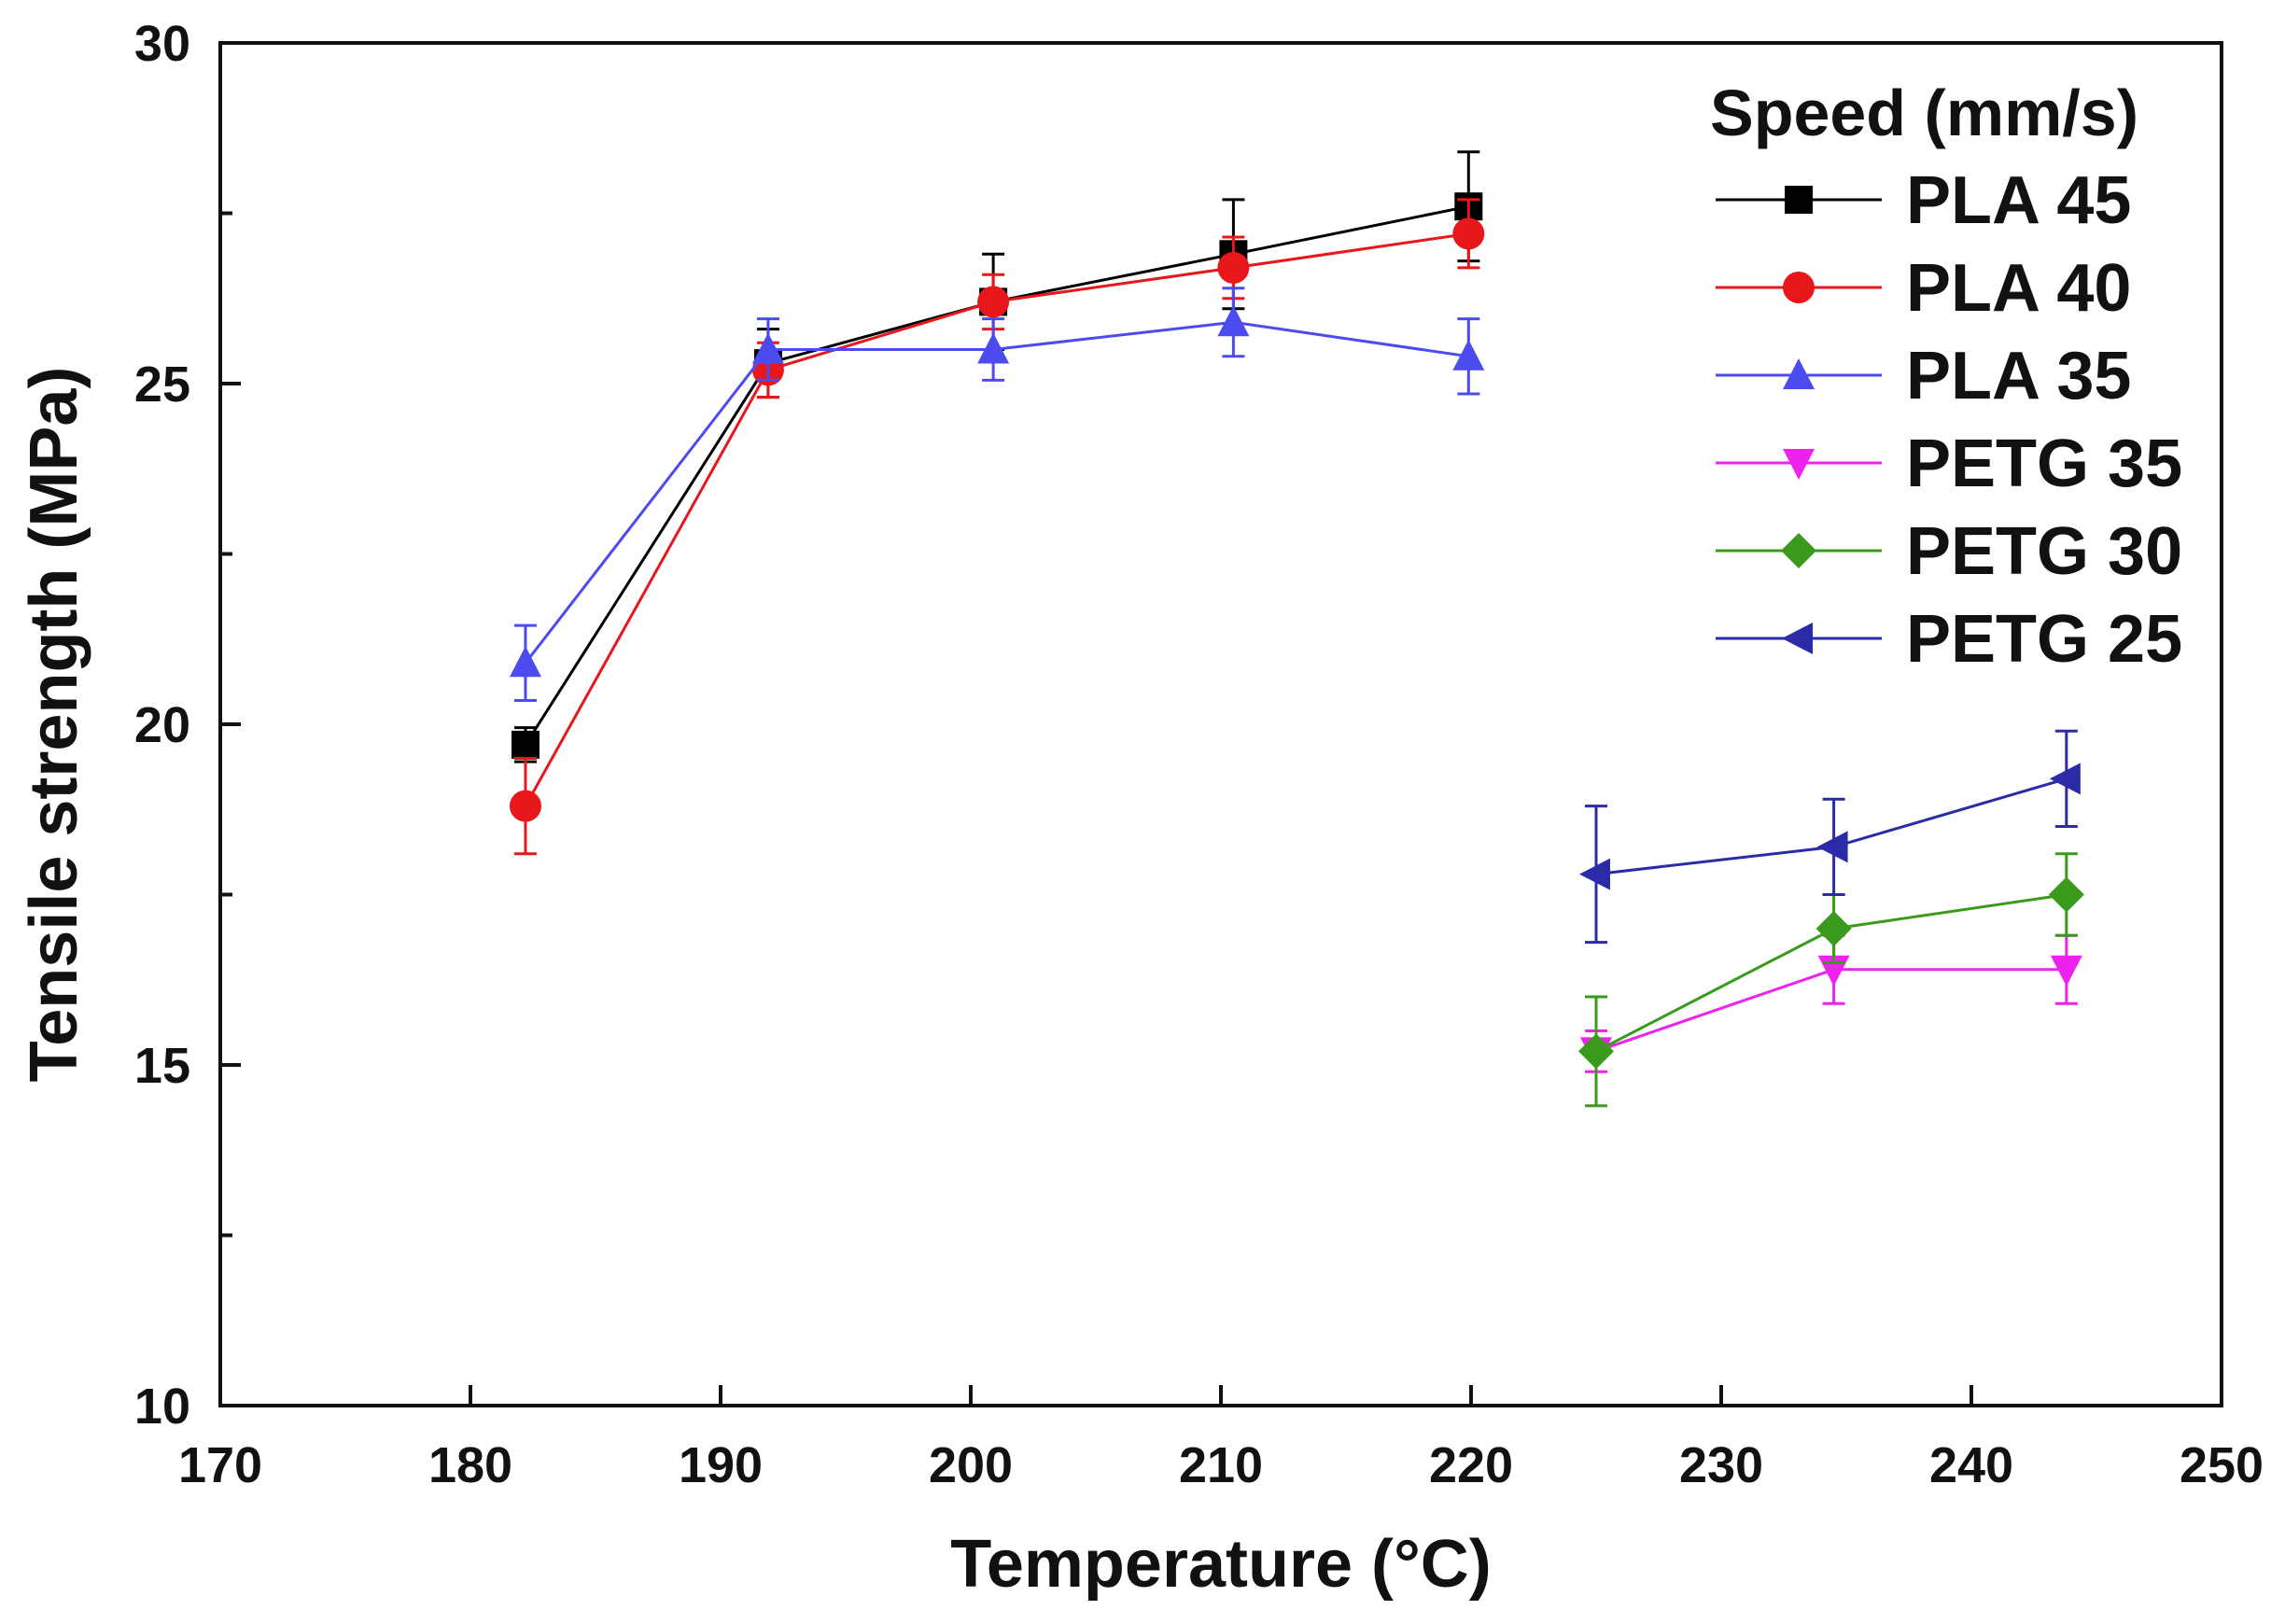  I want to click on legend-label: PETG 30, so click(2044, 551).